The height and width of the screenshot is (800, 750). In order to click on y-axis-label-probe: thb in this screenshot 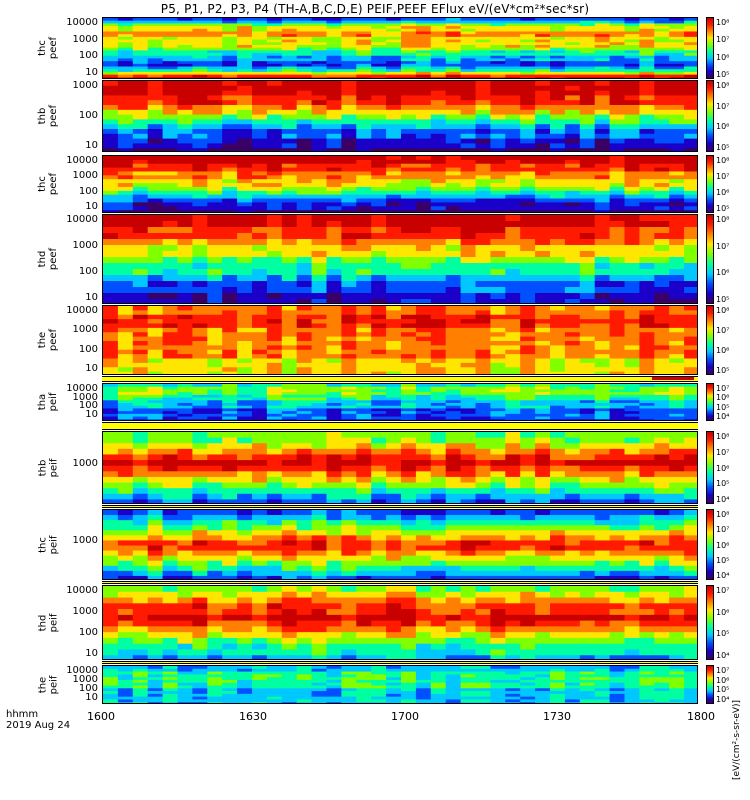, I will do `click(42, 467)`.